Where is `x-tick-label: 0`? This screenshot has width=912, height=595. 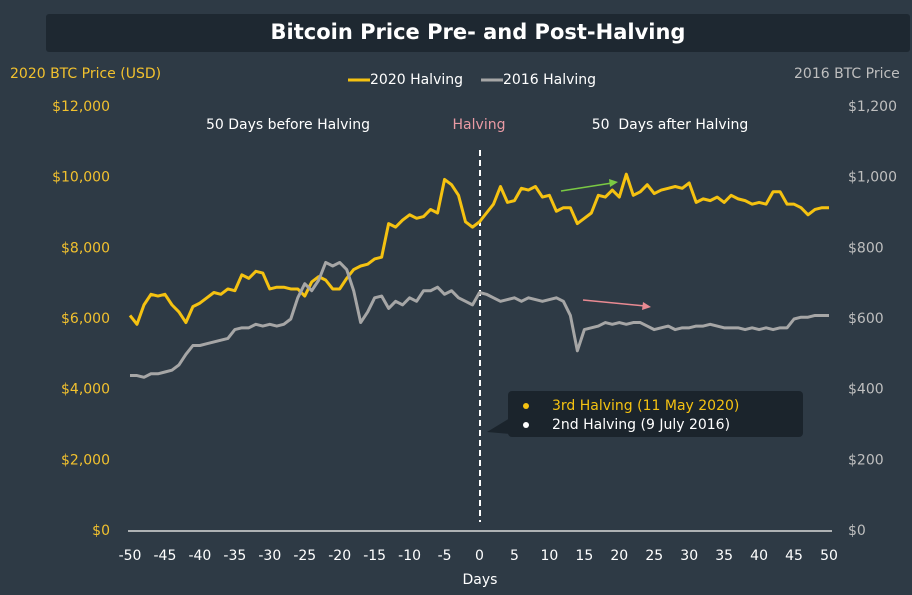
x-tick-label: 0 is located at coordinates (479, 556).